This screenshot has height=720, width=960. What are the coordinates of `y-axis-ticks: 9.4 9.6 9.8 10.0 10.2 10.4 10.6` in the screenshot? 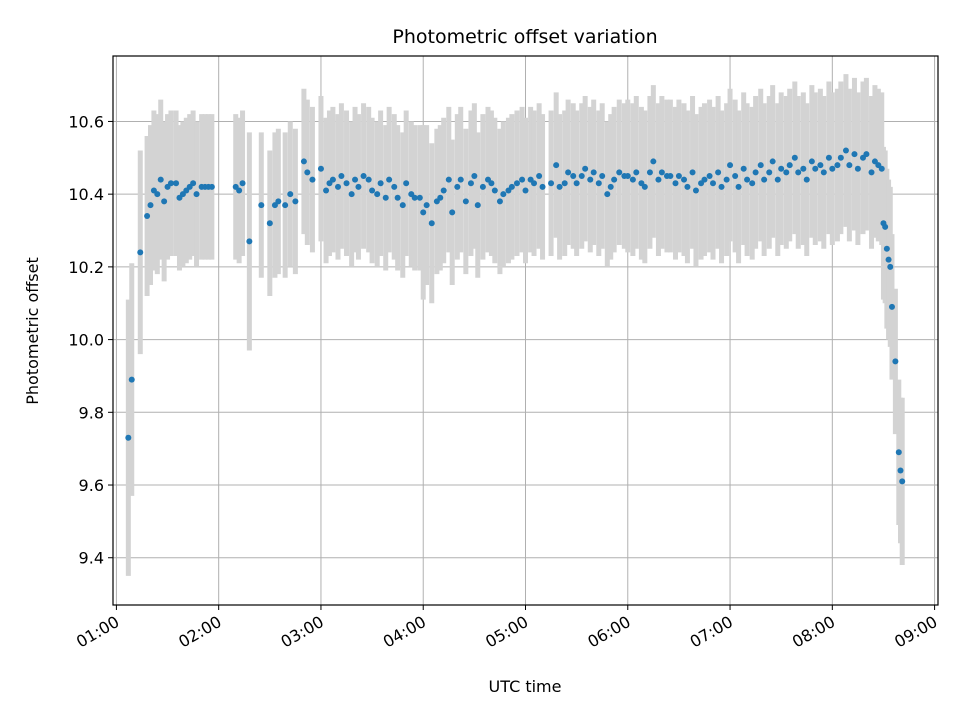 It's located at (90, 340).